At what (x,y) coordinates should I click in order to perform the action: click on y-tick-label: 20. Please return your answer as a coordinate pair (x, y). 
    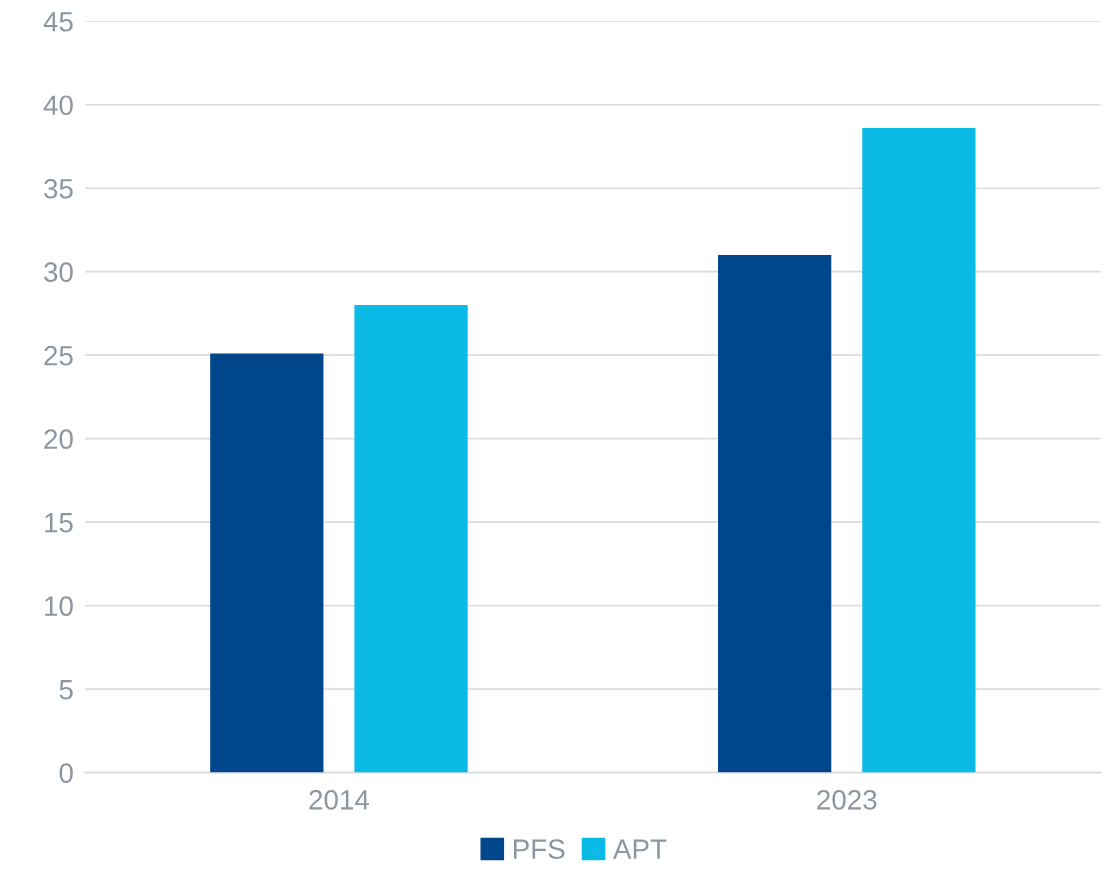
    Looking at the image, I should click on (58, 439).